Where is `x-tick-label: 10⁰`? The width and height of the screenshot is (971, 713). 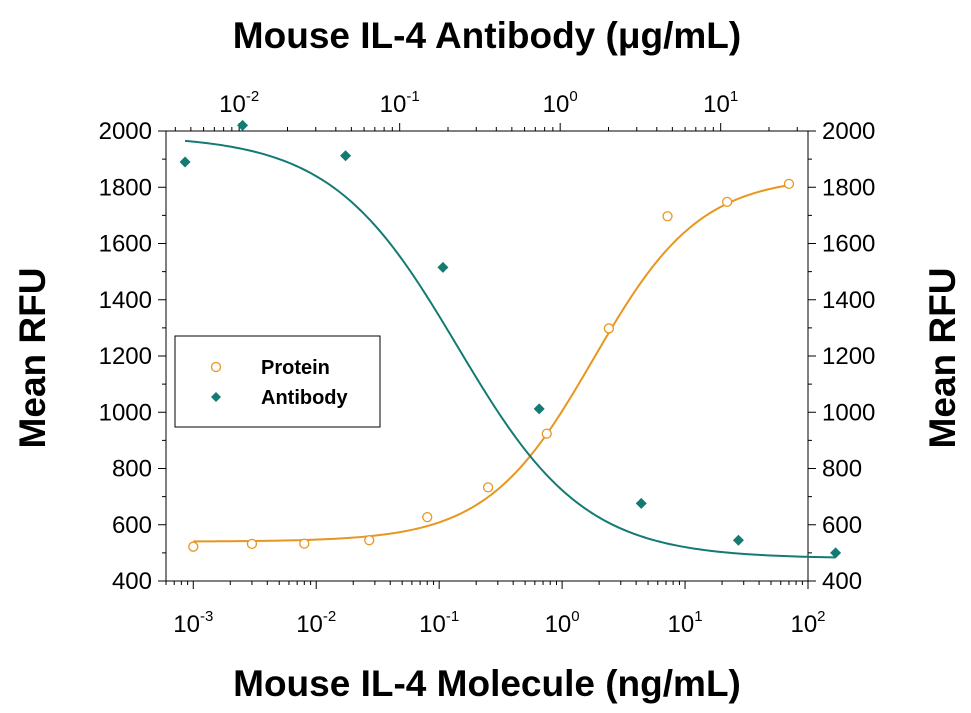 x-tick-label: 10⁰ is located at coordinates (562, 623).